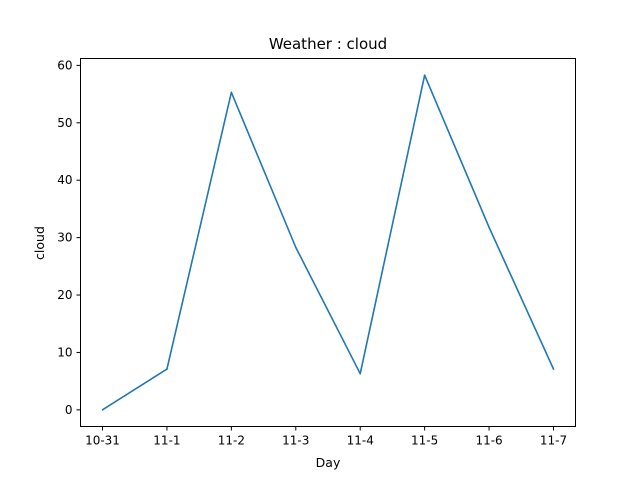 The height and width of the screenshot is (480, 640). What do you see at coordinates (64, 123) in the screenshot?
I see `y-tick-label: 50` at bounding box center [64, 123].